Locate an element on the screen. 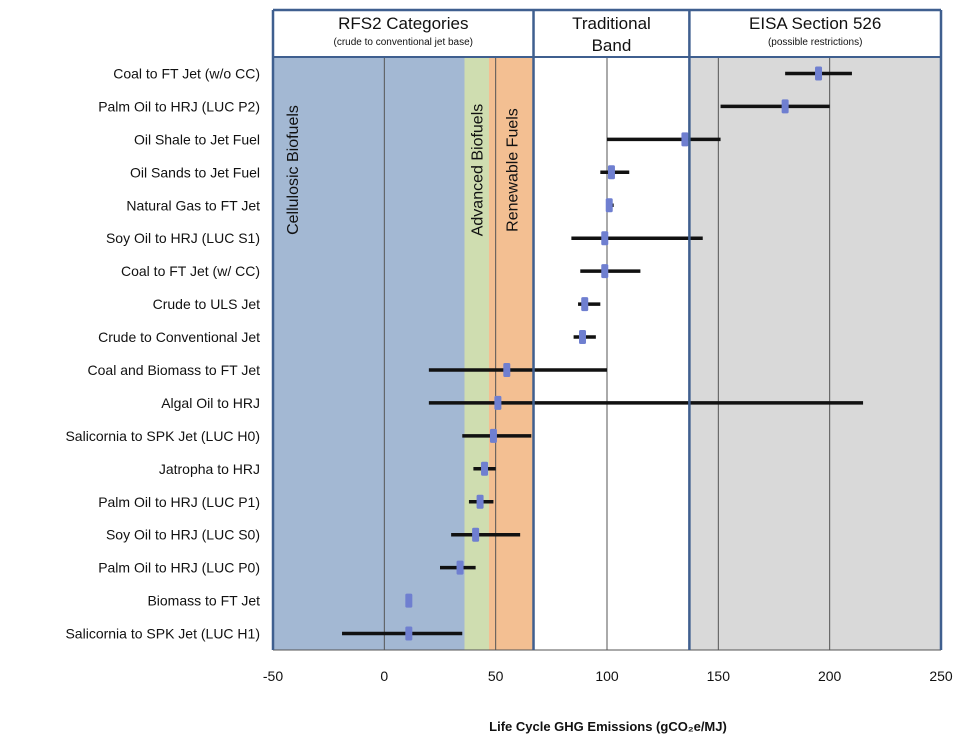 The width and height of the screenshot is (958, 743). row-label: Jatropha to HRJ is located at coordinates (209, 469).